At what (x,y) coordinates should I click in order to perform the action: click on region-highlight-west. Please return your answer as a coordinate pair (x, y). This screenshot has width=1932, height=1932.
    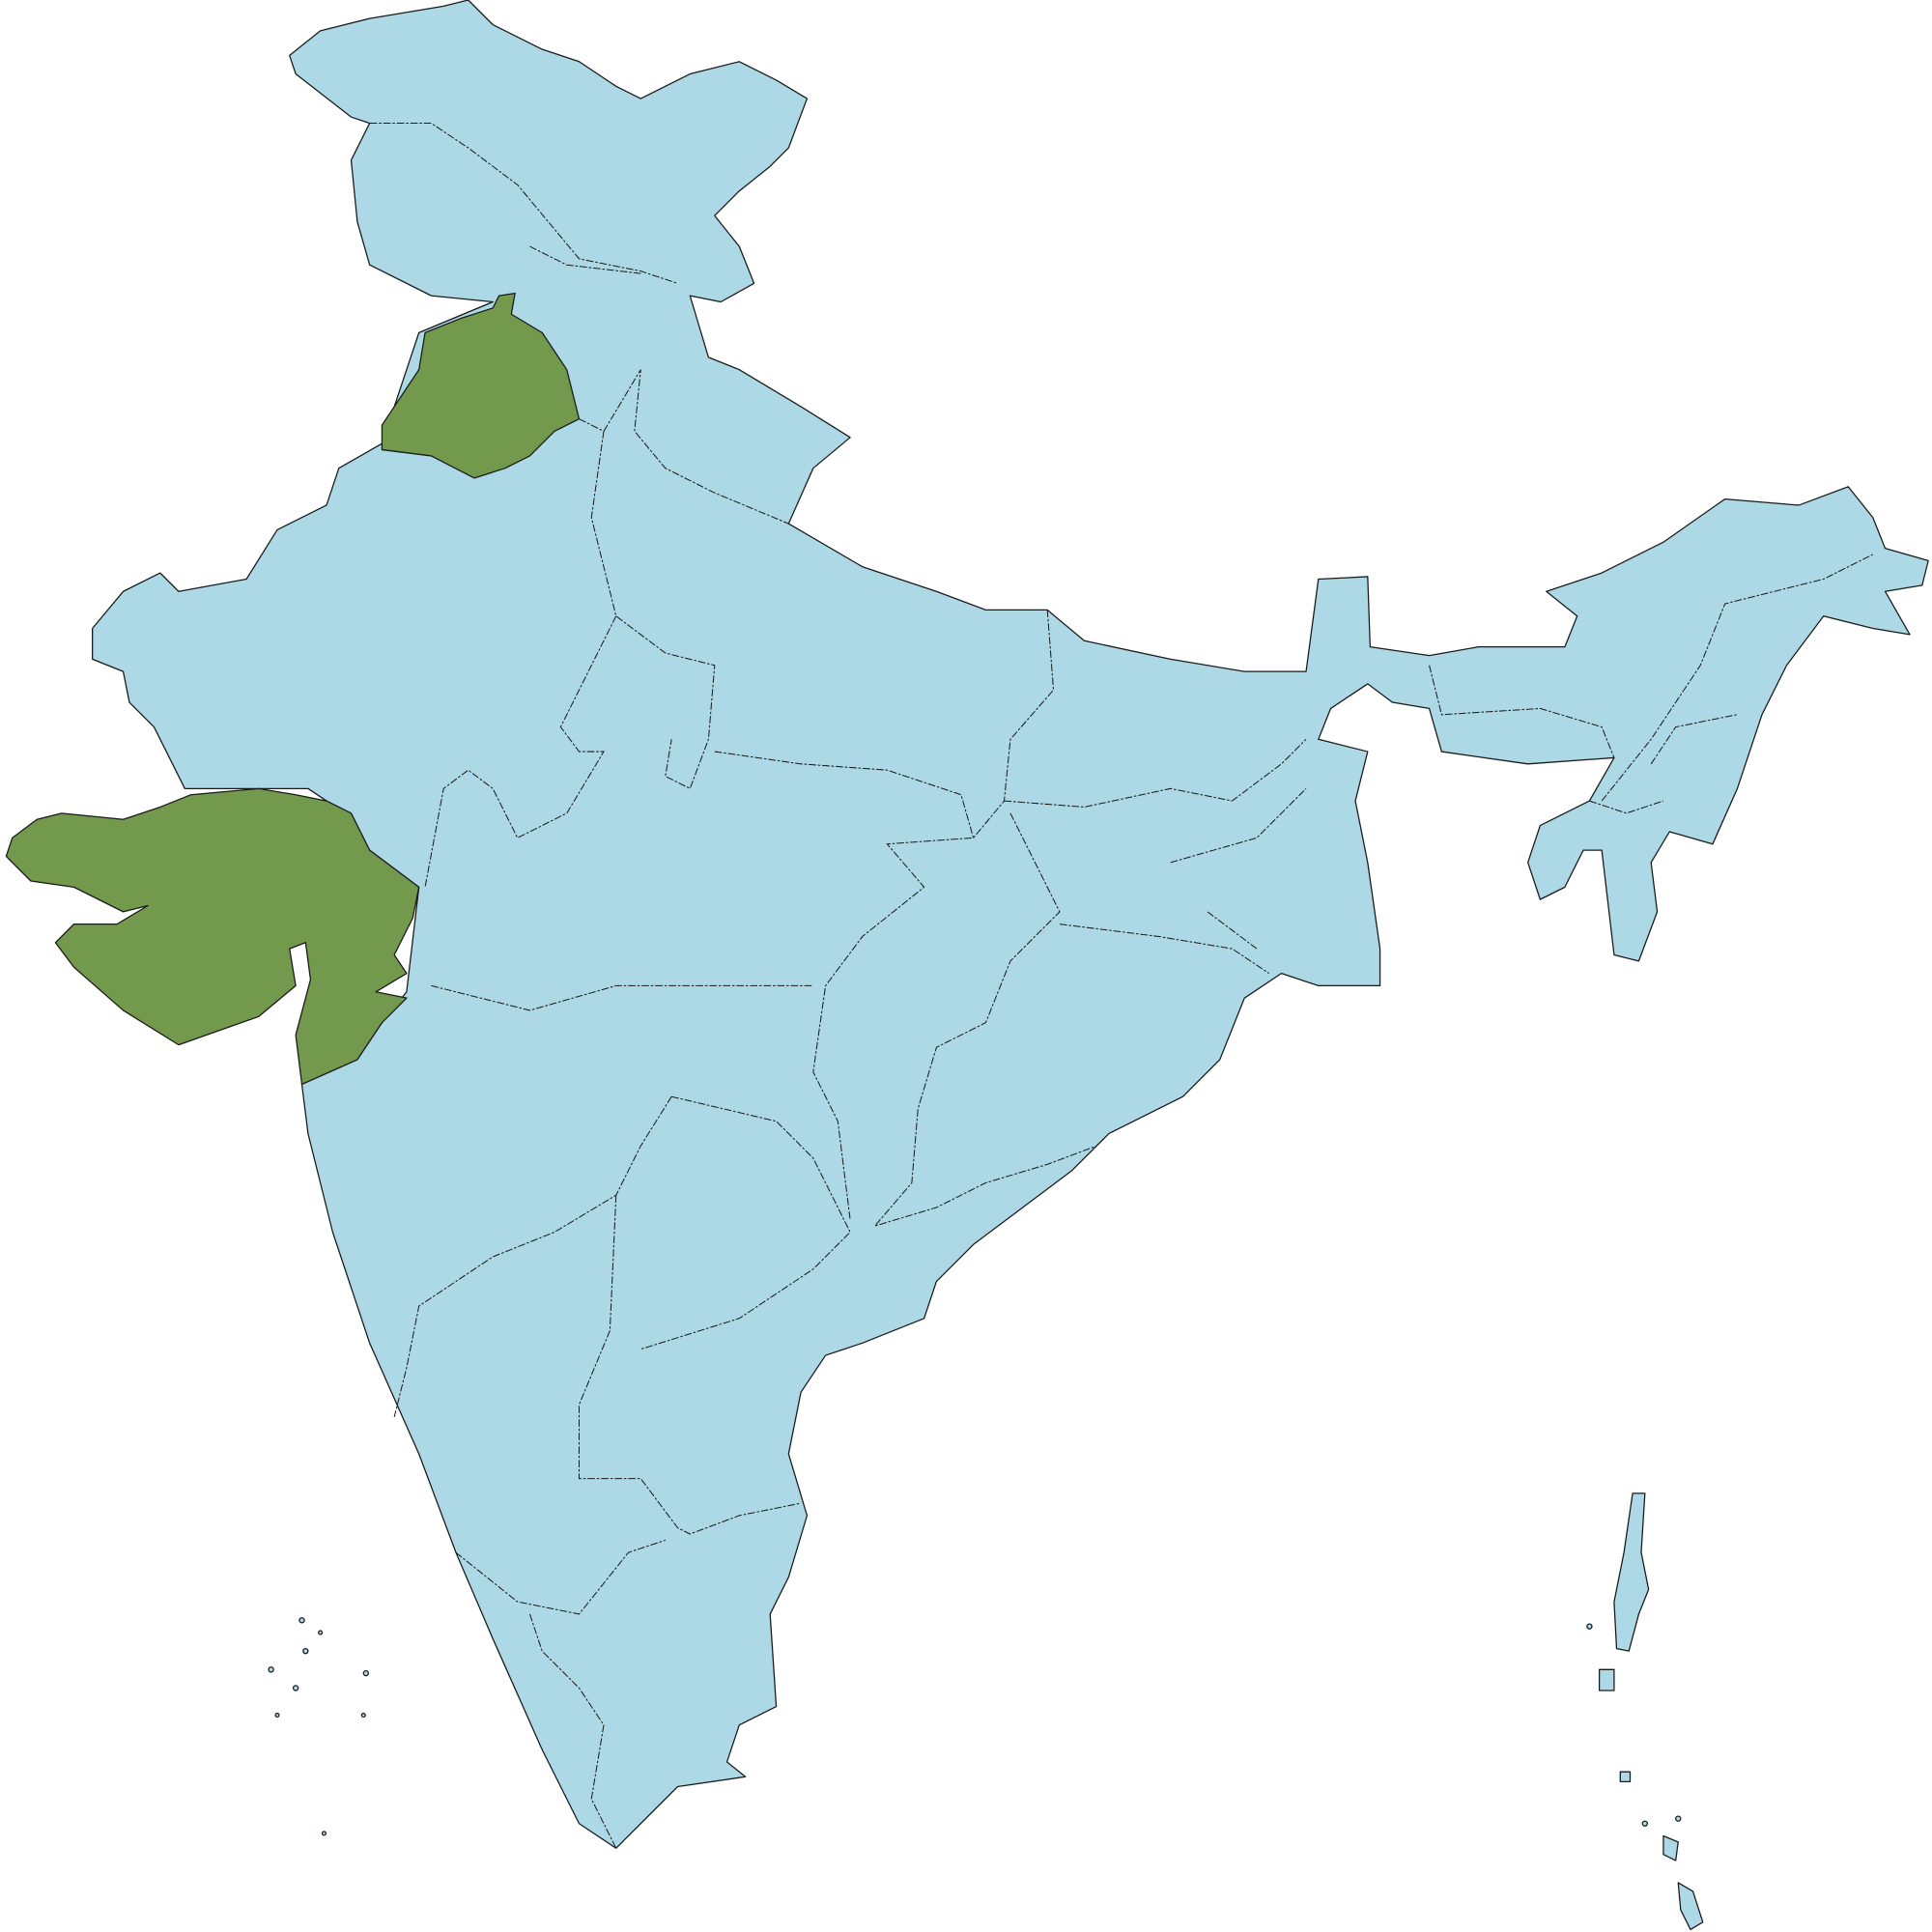
    Looking at the image, I should click on (212, 936).